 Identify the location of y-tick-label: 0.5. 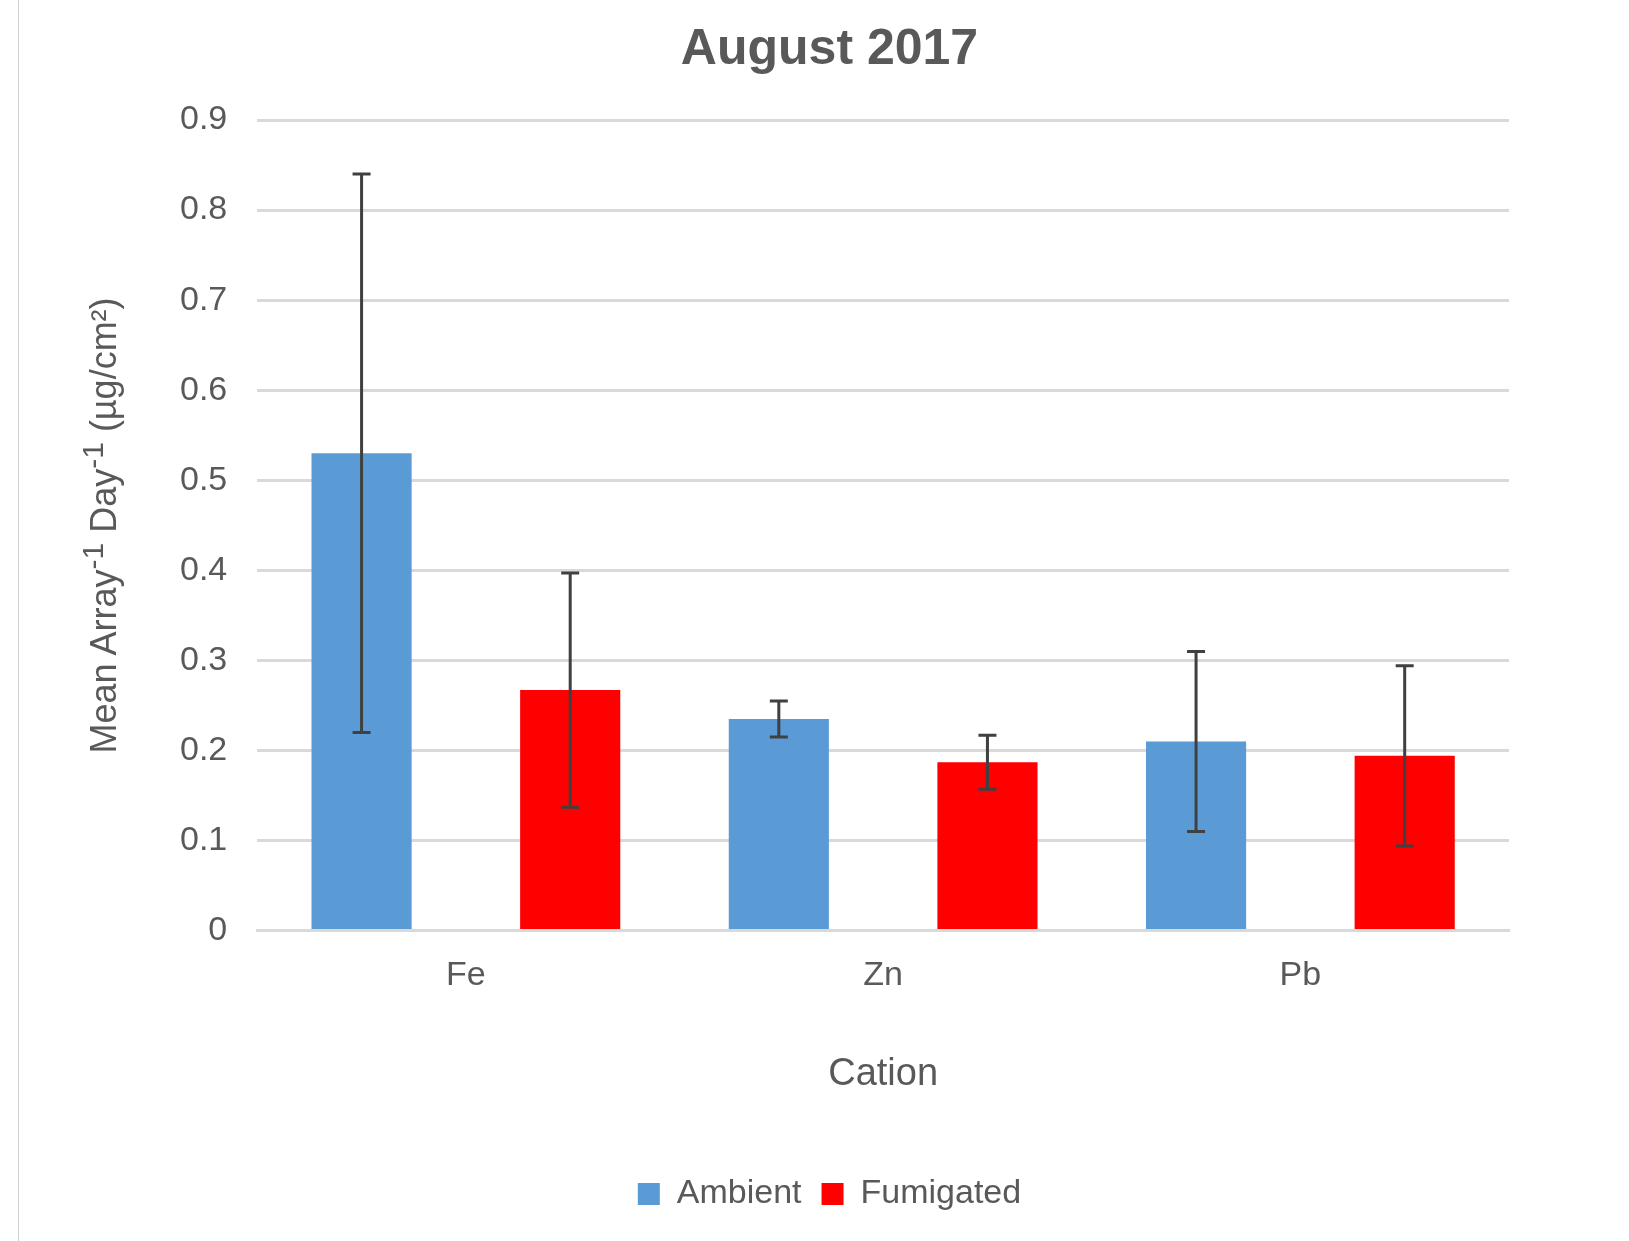
(204, 477).